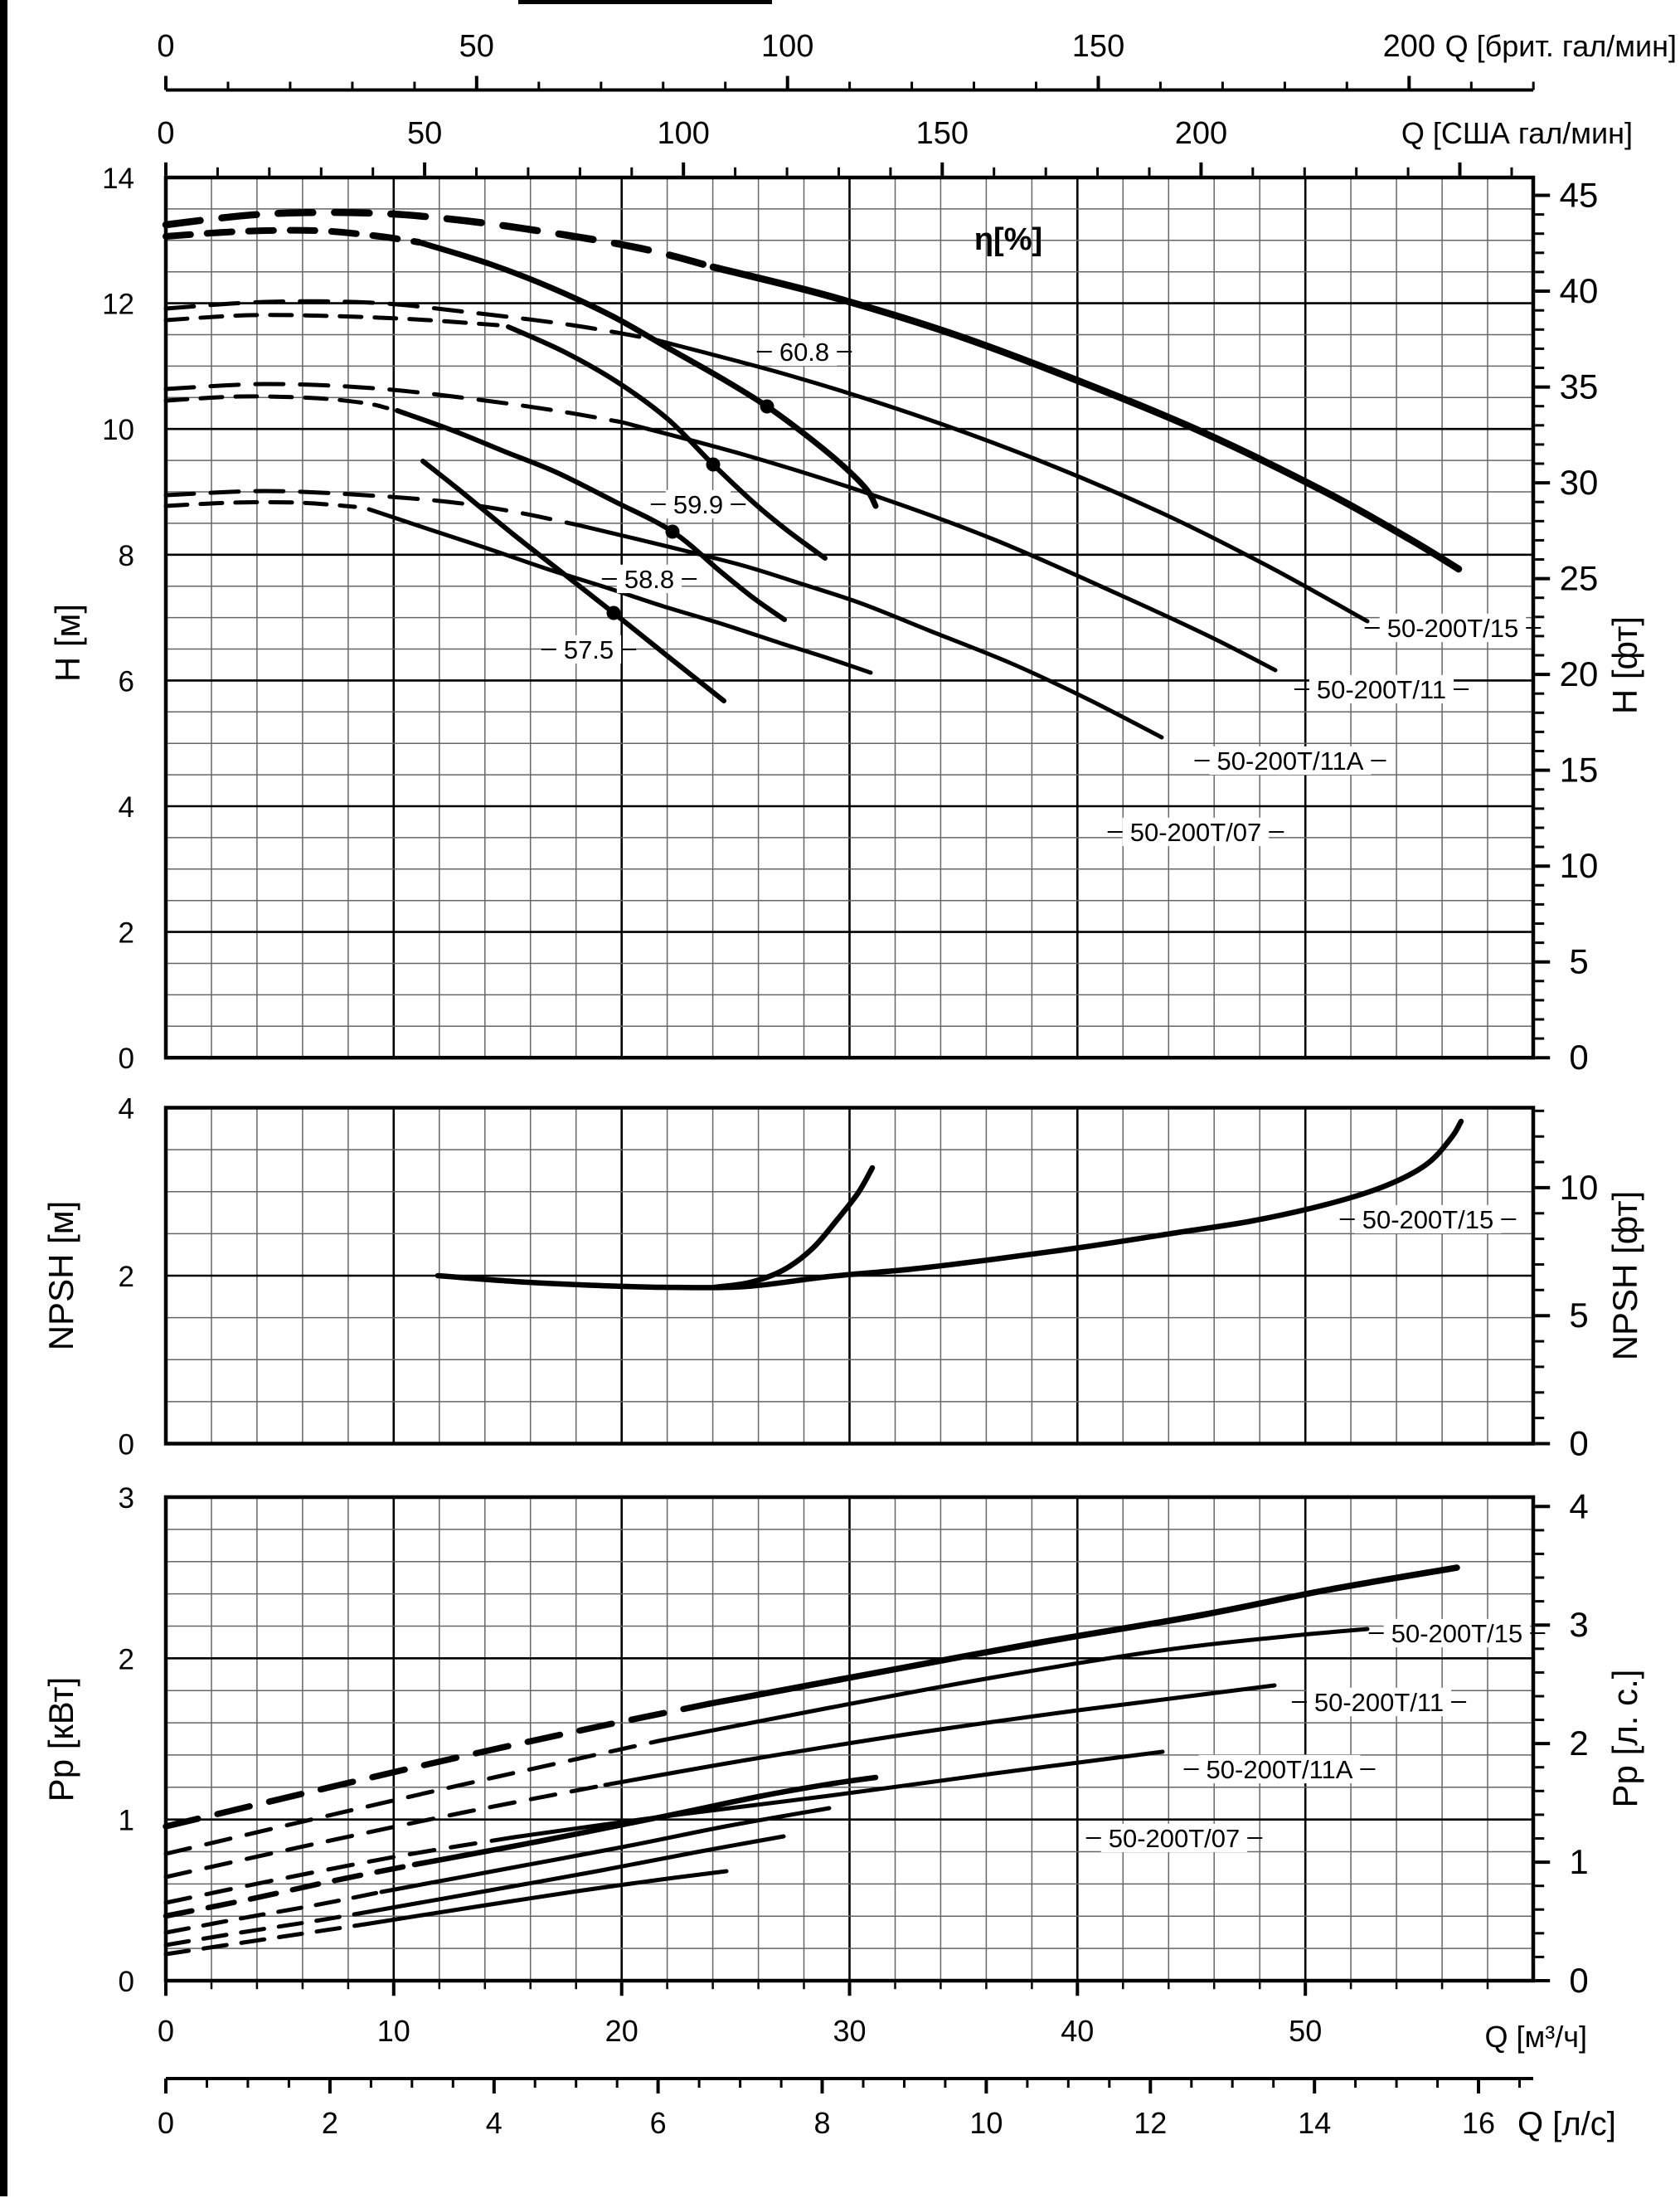  I want to click on svg-text: 15, so click(1579, 770).